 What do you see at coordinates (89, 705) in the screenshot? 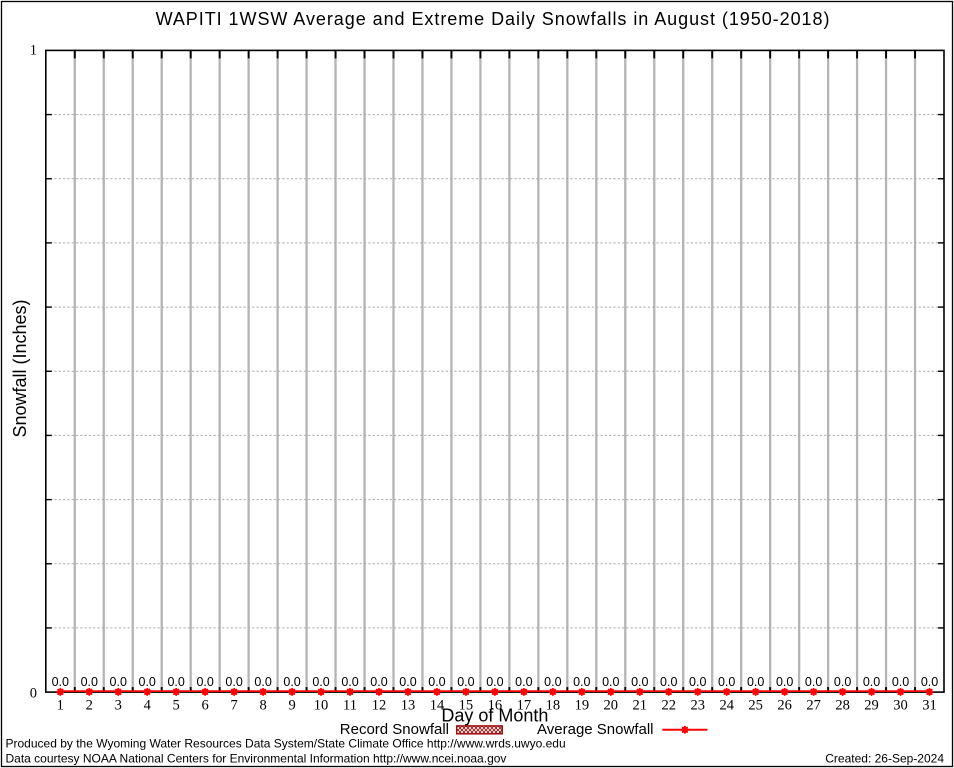
I see `svg-text: 2` at bounding box center [89, 705].